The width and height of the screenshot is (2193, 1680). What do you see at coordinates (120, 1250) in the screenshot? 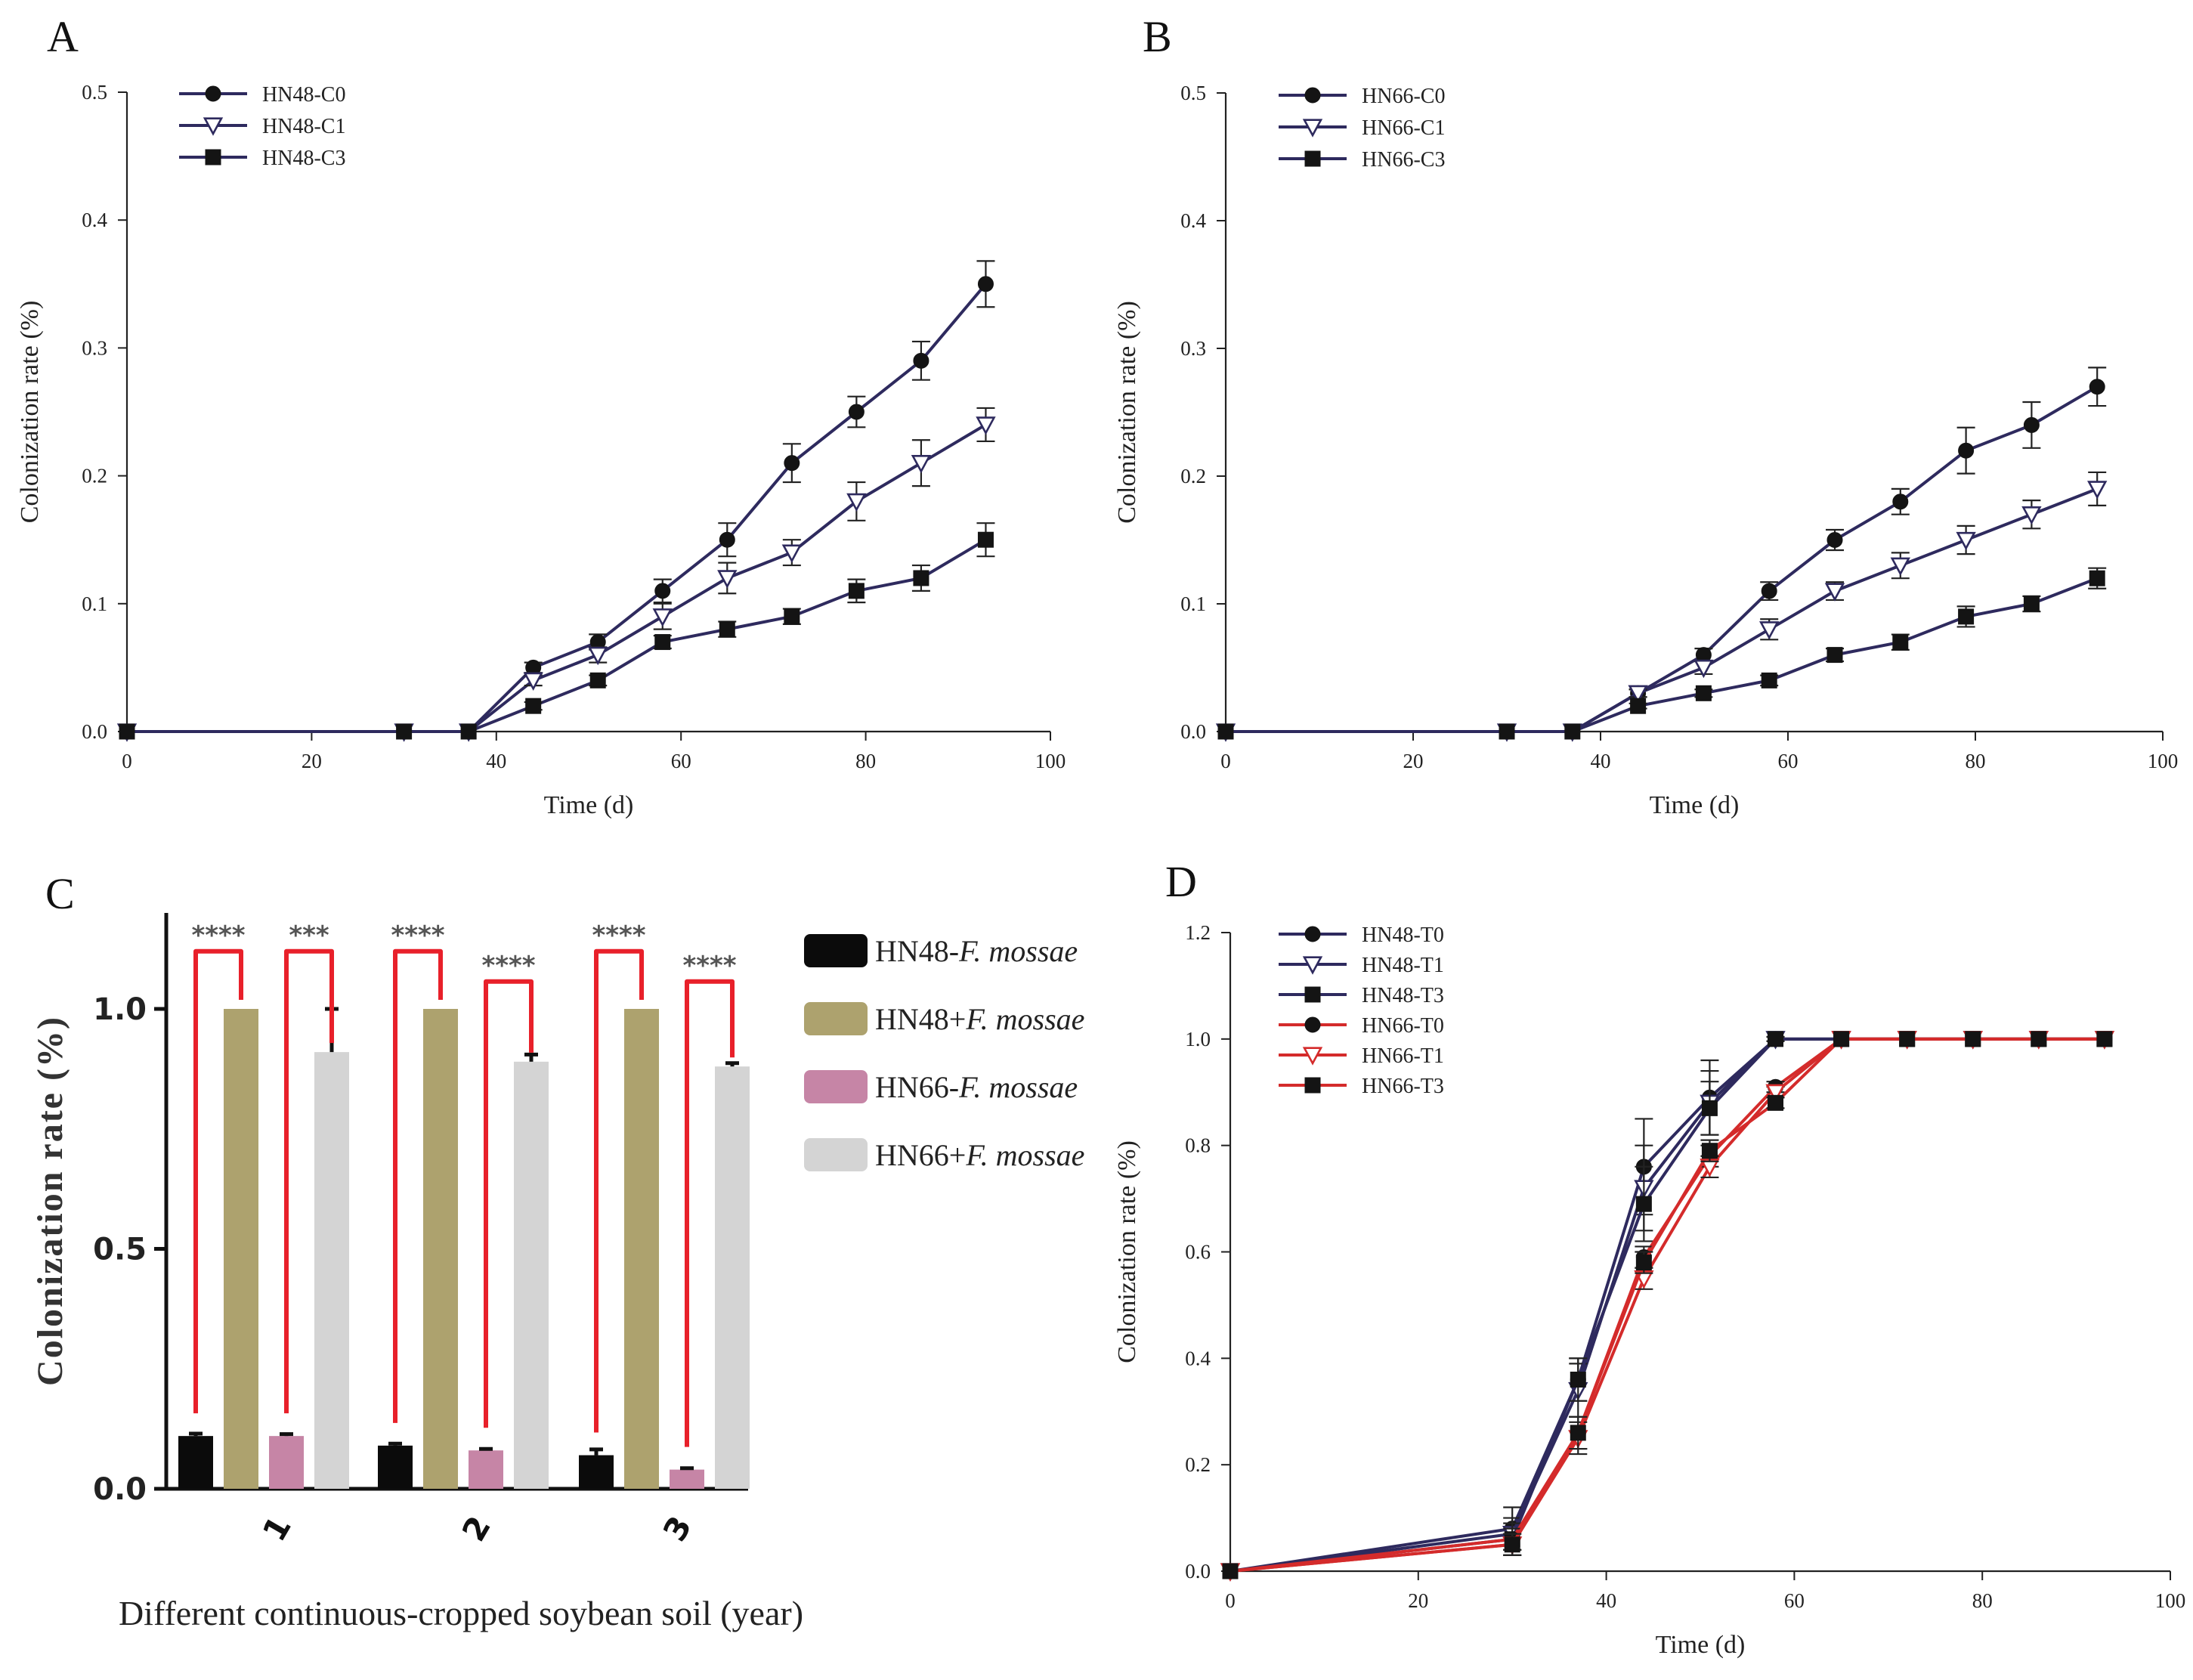
I see `y-tick-label: 0.5` at bounding box center [120, 1250].